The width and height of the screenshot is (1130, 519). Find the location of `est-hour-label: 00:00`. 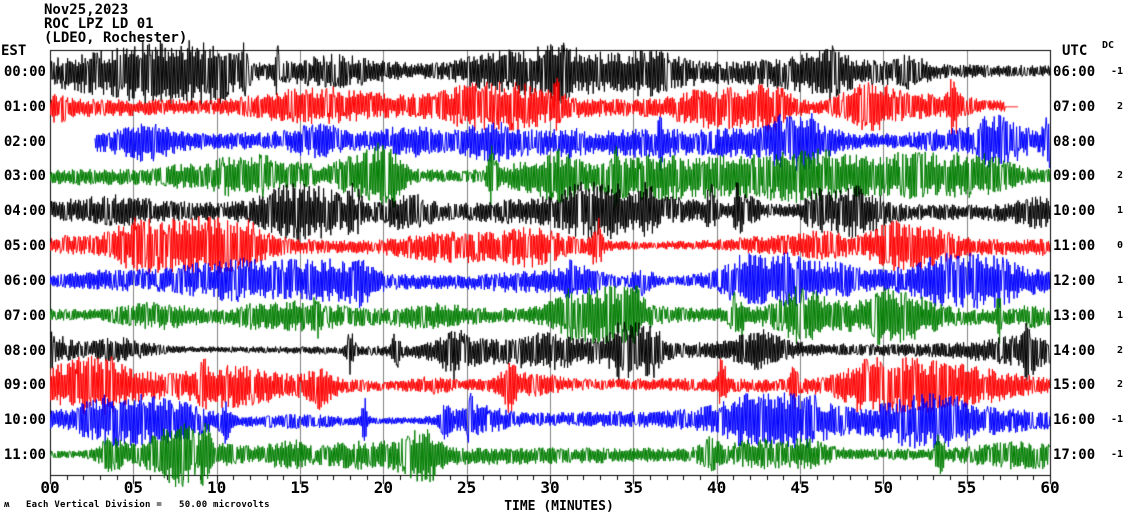

est-hour-label: 00:00 is located at coordinates (24, 72).